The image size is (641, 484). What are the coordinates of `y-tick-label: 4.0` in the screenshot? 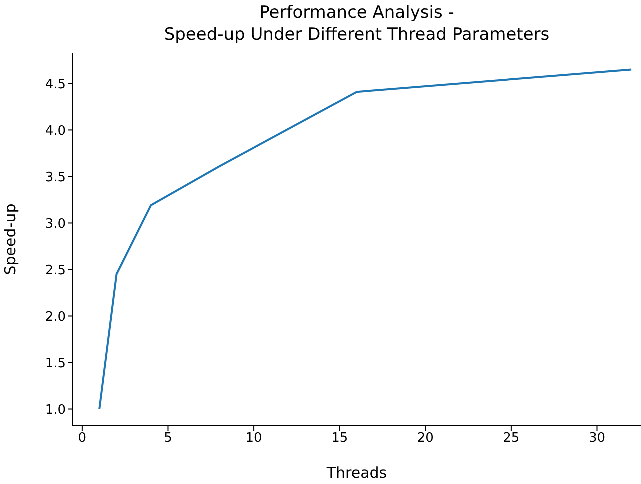 It's located at (55, 131).